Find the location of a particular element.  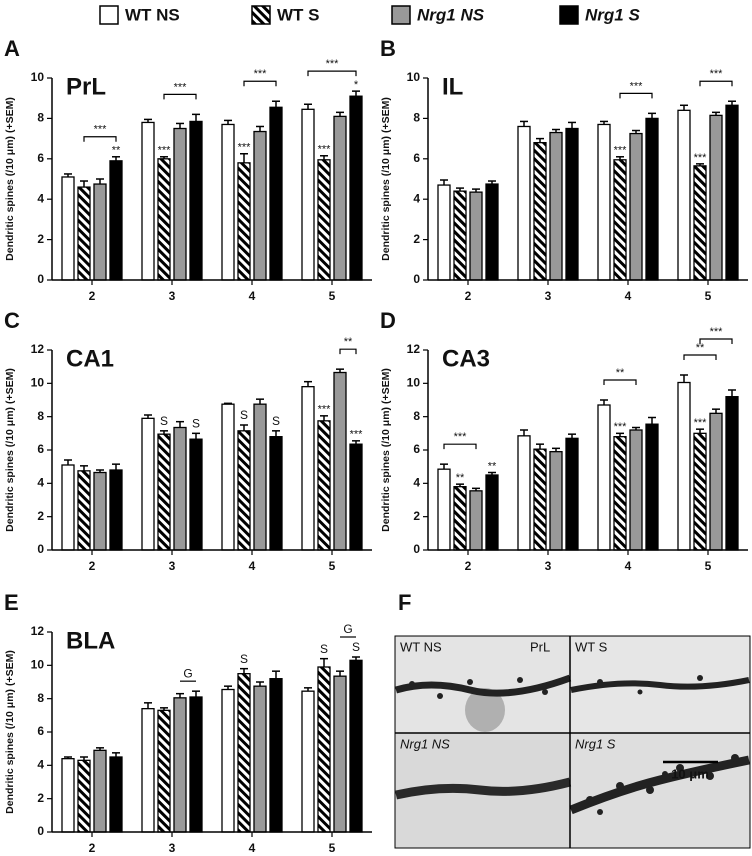

micrograph-label: 10 μm is located at coordinates (690, 773).